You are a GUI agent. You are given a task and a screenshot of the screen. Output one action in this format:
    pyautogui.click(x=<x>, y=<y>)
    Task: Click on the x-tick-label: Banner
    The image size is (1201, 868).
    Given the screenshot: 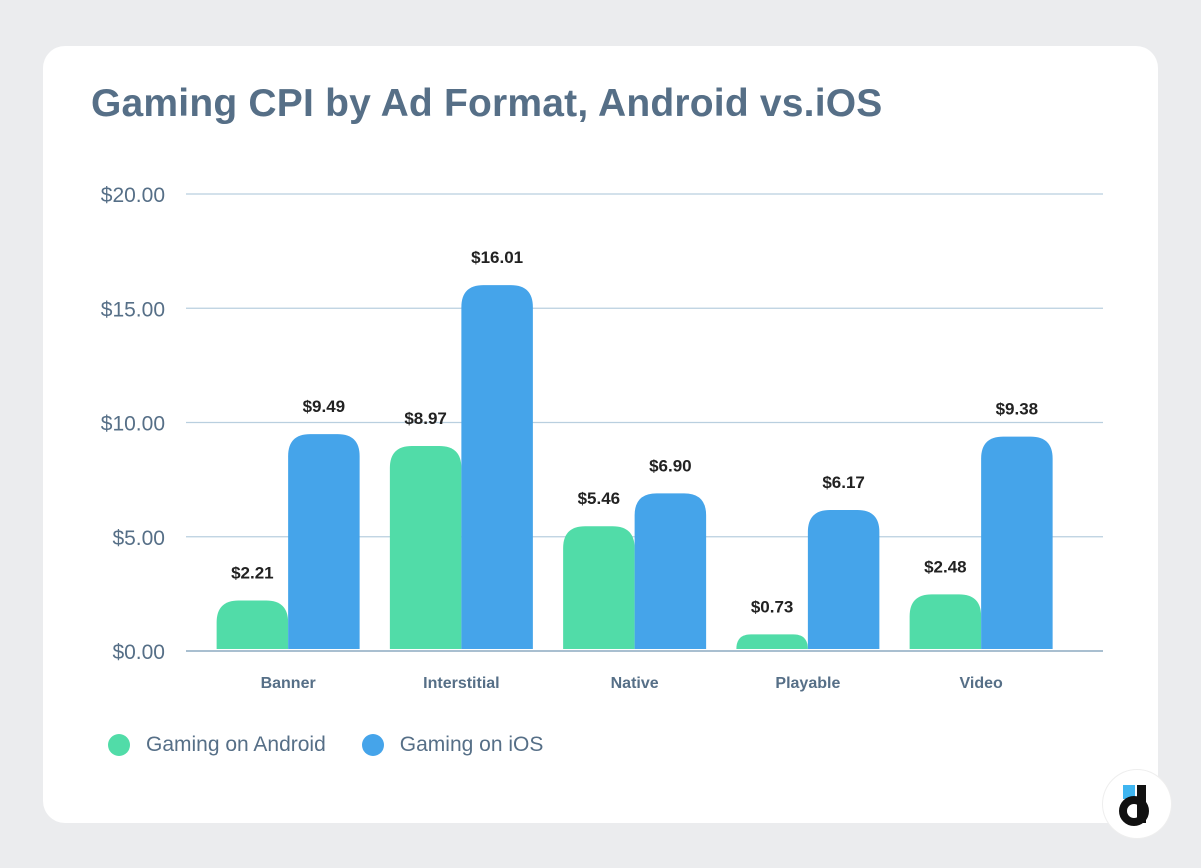 What is the action you would take?
    pyautogui.click(x=288, y=683)
    